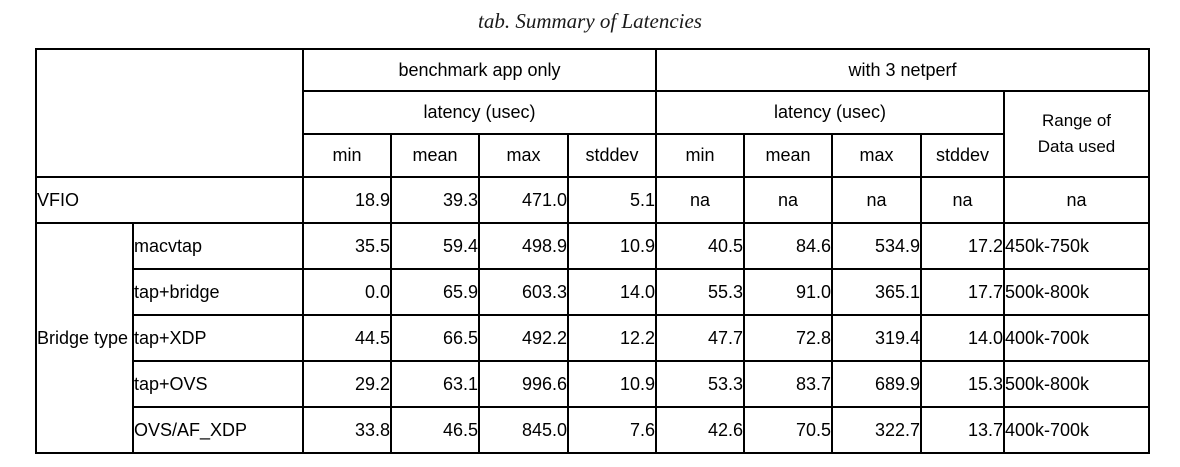  I want to click on header-latency-usec-right: latency (usec), so click(830, 112).